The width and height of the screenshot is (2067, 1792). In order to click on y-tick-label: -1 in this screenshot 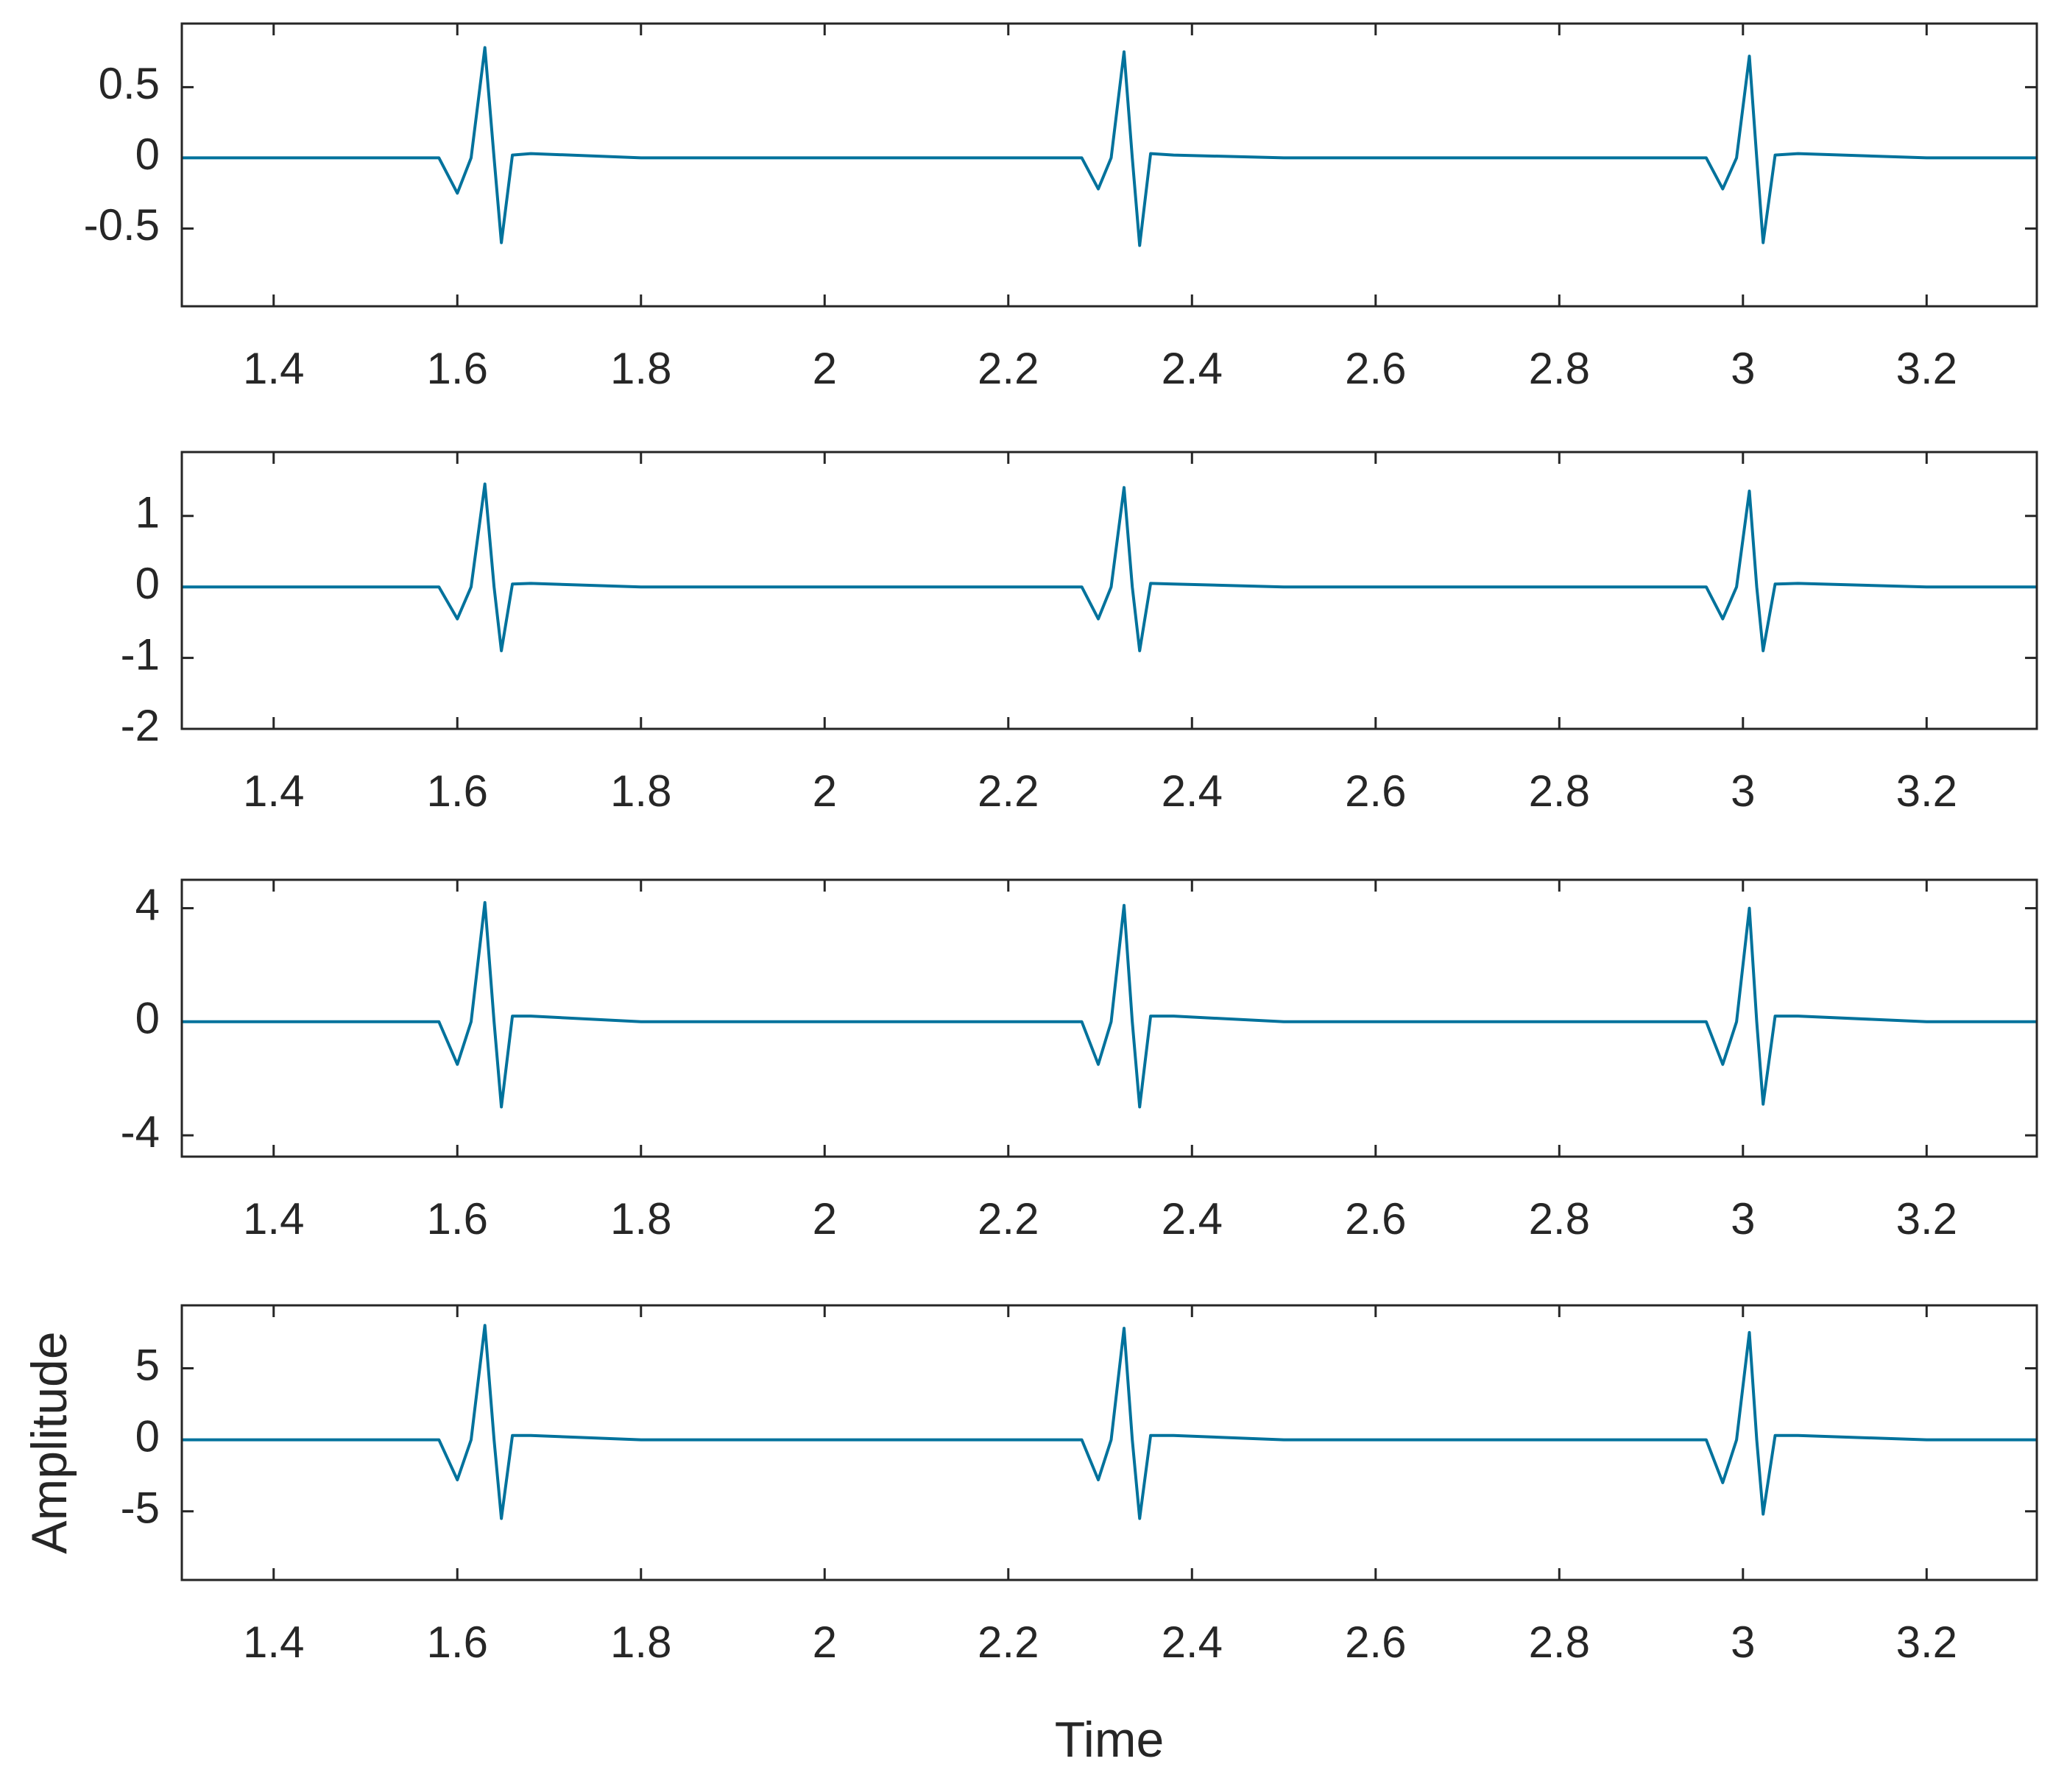, I will do `click(140, 654)`.